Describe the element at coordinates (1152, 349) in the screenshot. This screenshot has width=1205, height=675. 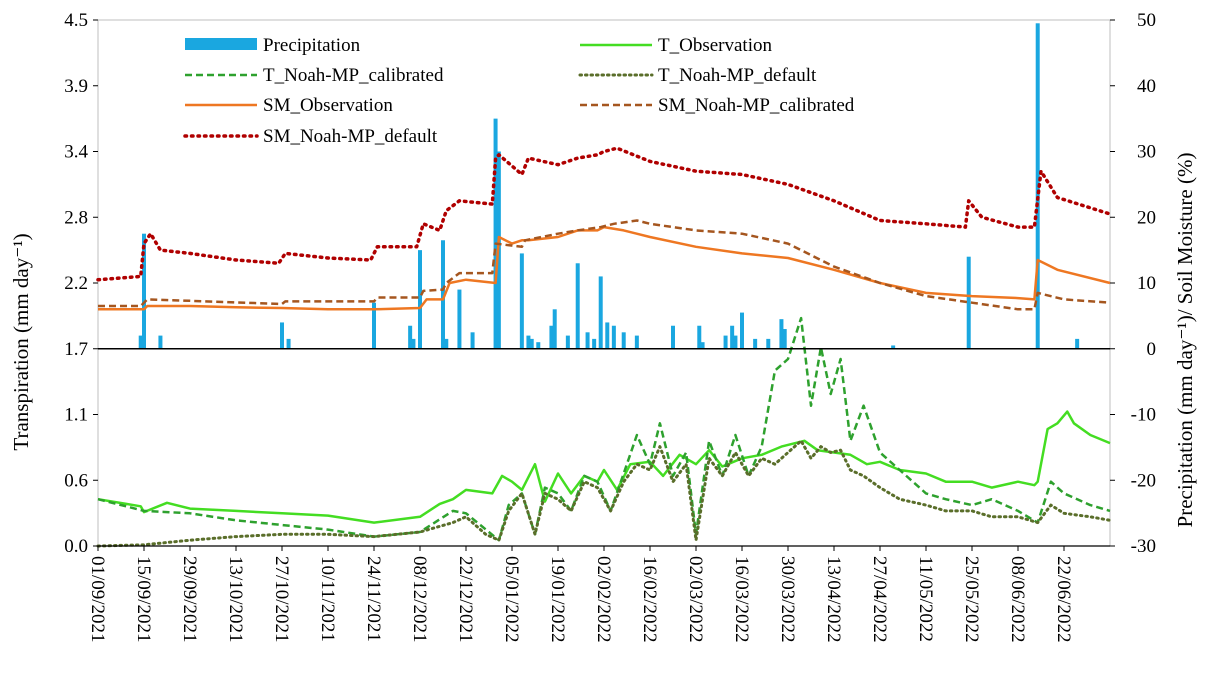
I see `y-right-tick-label: 0` at that location.